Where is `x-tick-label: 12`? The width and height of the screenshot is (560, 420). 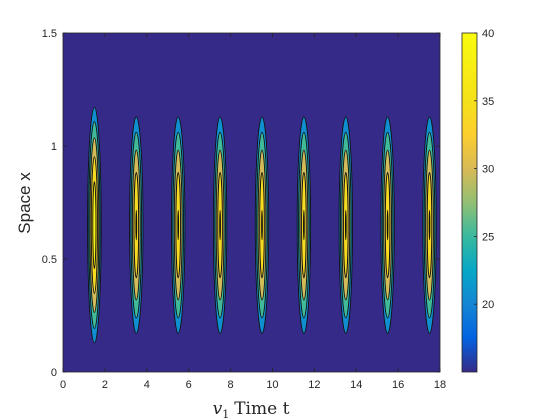
x-tick-label: 12 is located at coordinates (314, 385).